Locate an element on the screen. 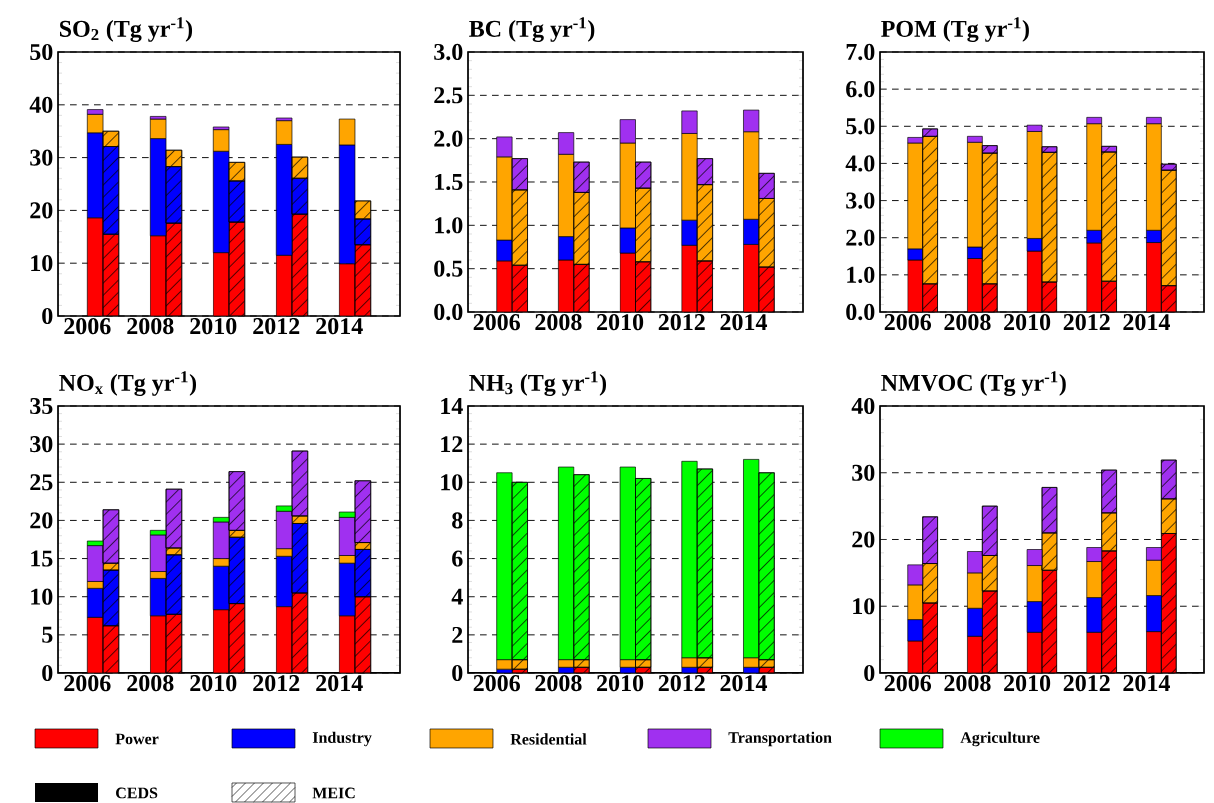 The height and width of the screenshot is (803, 1214). y-tick-label: 6.0 is located at coordinates (860, 89).